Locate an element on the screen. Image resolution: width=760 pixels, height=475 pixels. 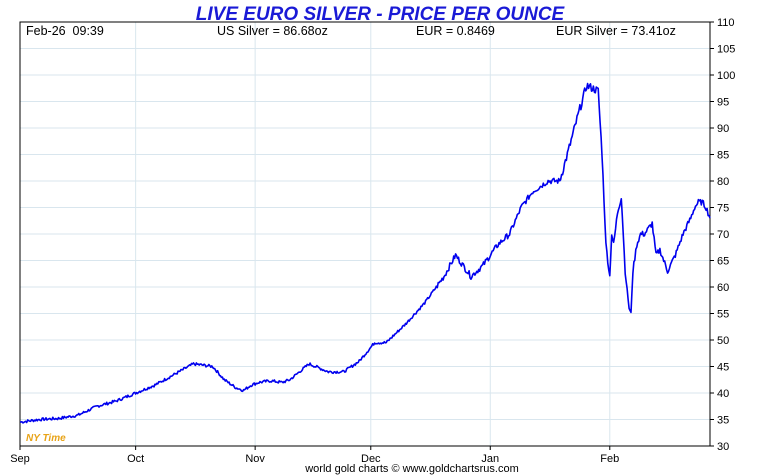
y-tick-label: 100 is located at coordinates (726, 76).